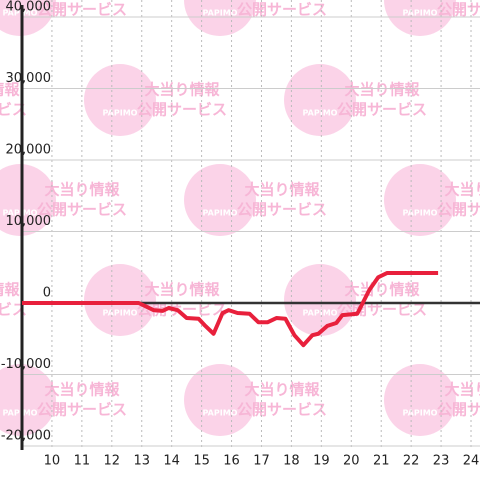 The width and height of the screenshot is (480, 480). What do you see at coordinates (112, 461) in the screenshot?
I see `x-tick-label: 12` at bounding box center [112, 461].